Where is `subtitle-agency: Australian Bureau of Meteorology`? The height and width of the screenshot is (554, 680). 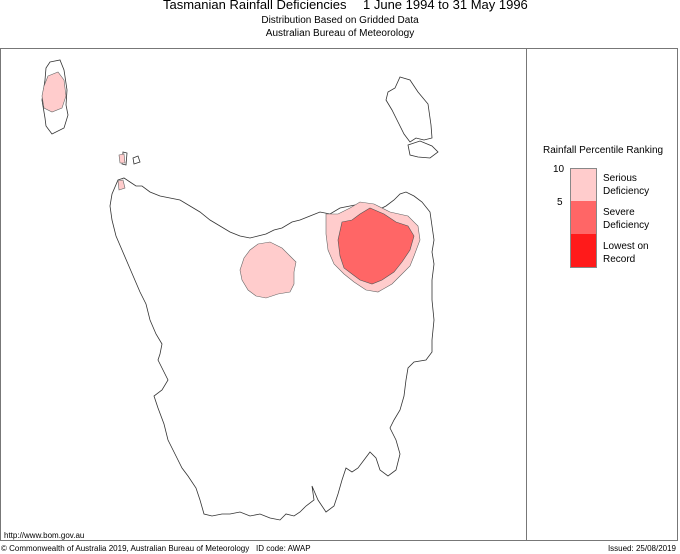
subtitle-agency: Australian Bureau of Meteorology is located at coordinates (340, 33).